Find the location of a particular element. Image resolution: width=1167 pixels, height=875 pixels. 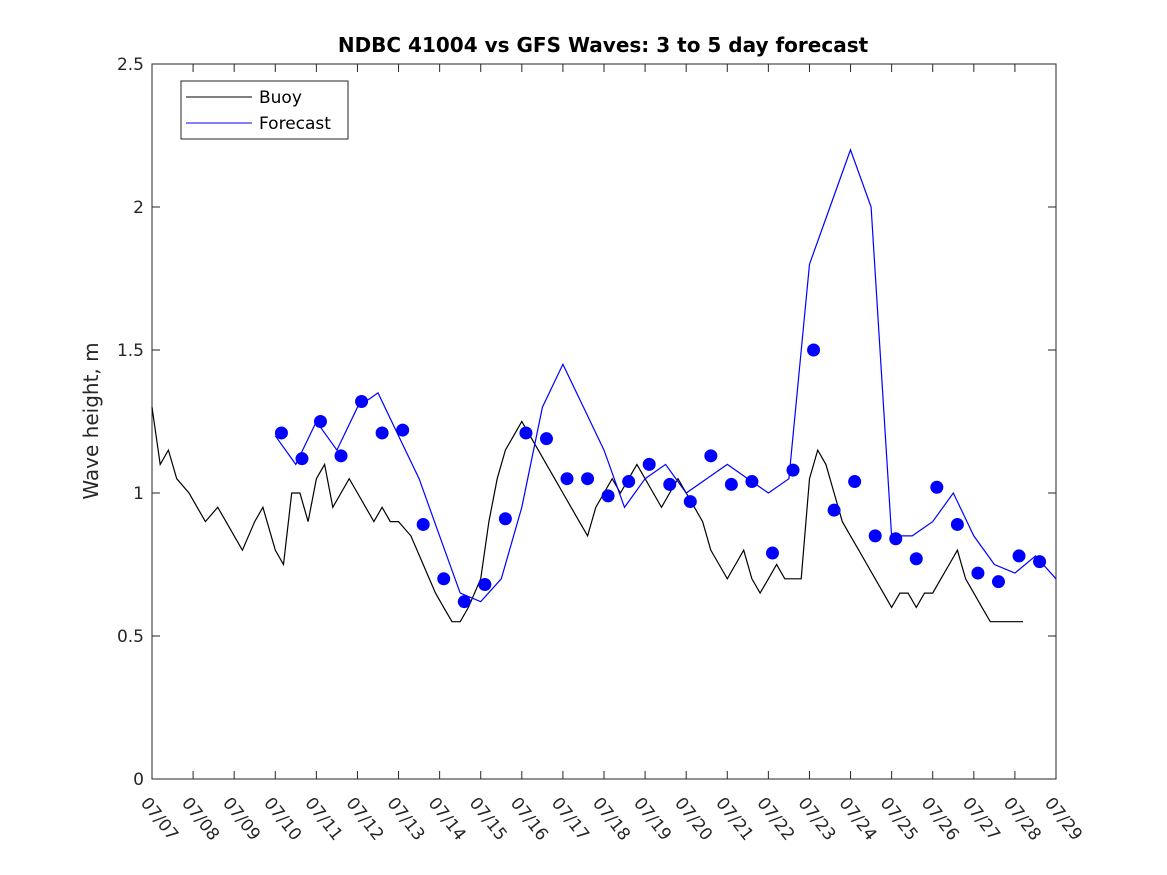

x-tick-label: 07/15 is located at coordinates (488, 819).